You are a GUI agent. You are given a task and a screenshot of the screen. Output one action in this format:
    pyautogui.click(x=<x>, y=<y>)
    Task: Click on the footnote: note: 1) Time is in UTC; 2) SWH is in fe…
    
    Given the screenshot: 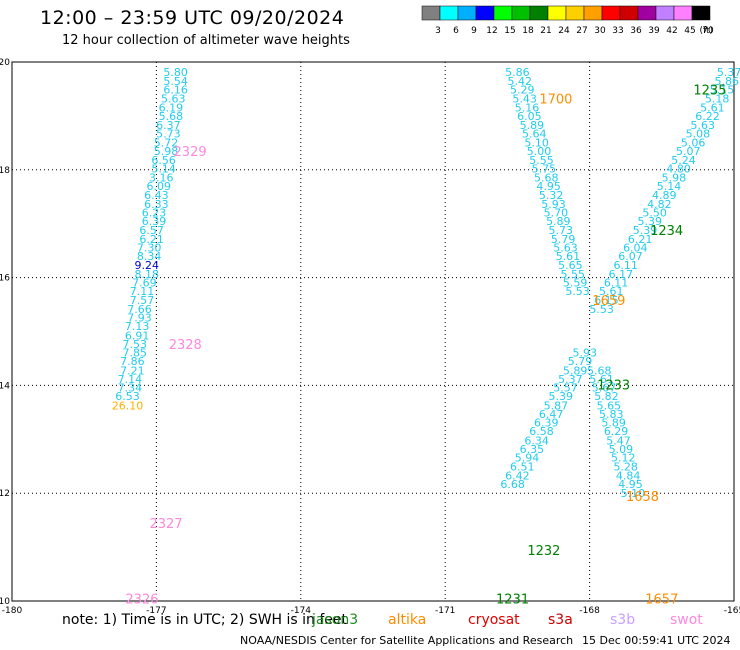 What is the action you would take?
    pyautogui.click(x=205, y=620)
    